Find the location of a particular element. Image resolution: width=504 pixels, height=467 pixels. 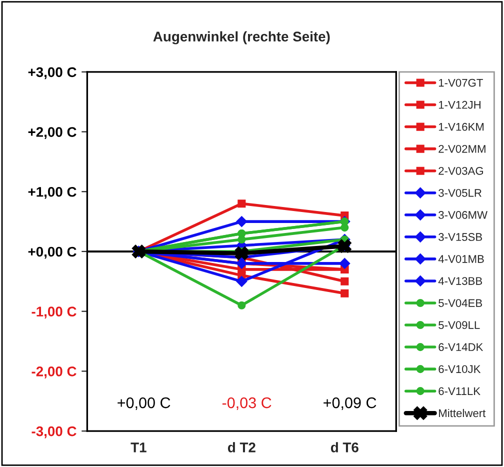

legend-label: 3-V05LR is located at coordinates (460, 193).